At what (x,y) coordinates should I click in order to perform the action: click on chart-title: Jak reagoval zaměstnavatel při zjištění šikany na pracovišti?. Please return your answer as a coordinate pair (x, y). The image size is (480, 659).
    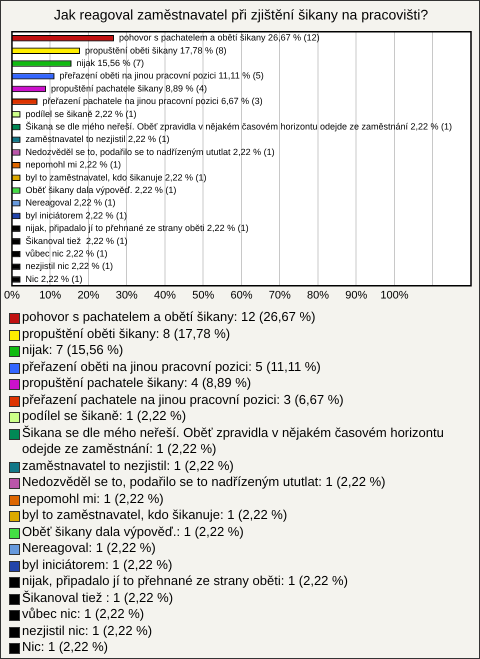
    Looking at the image, I should click on (241, 14).